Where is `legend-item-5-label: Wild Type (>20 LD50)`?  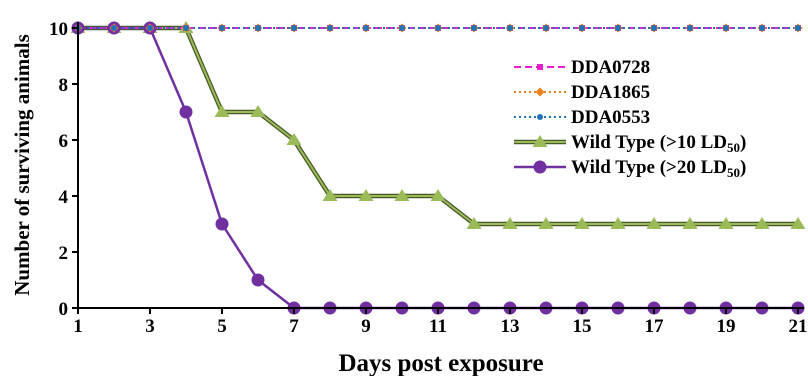 legend-item-5-label: Wild Type (>20 LD50) is located at coordinates (658, 168).